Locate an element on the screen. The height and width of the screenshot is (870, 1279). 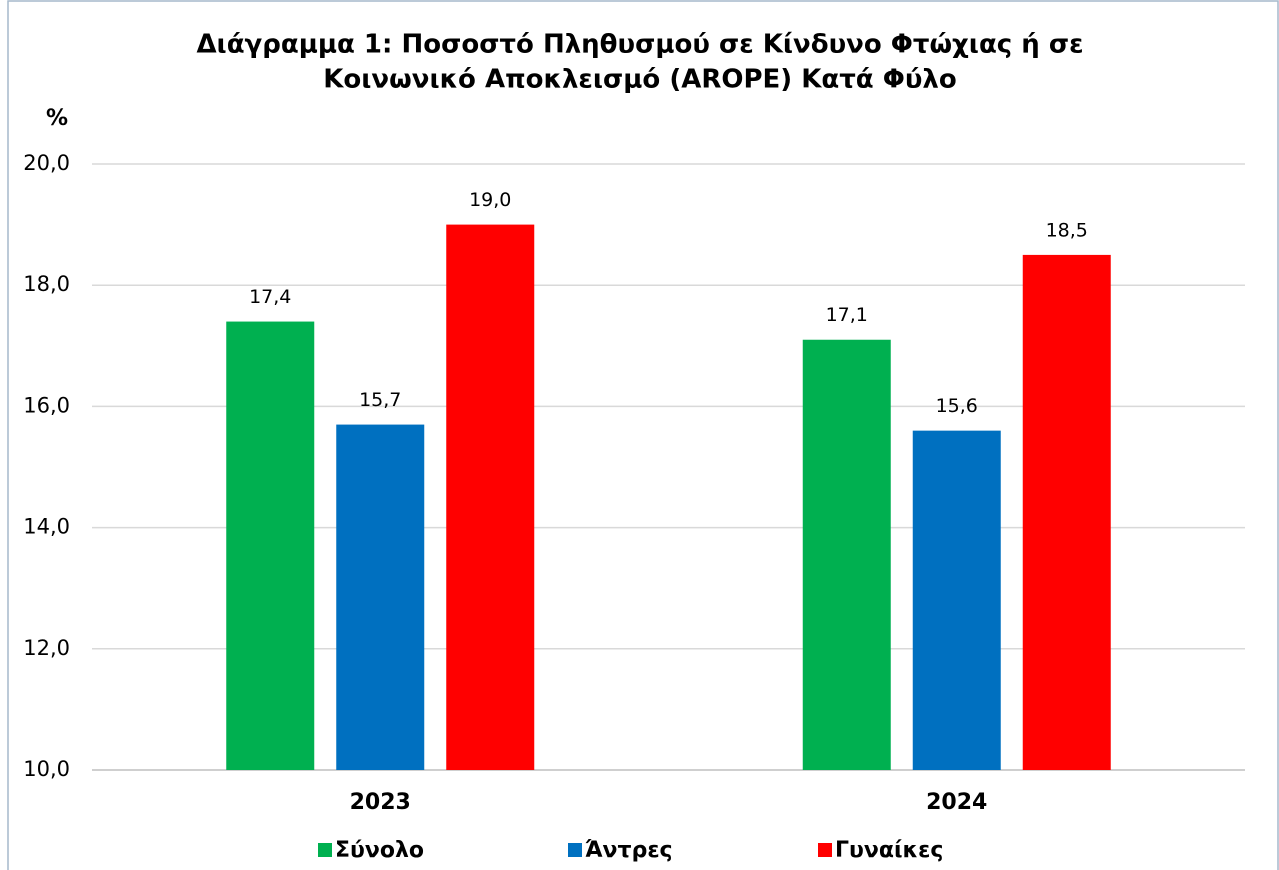
y-tick-label: 12,0 is located at coordinates (46, 648).